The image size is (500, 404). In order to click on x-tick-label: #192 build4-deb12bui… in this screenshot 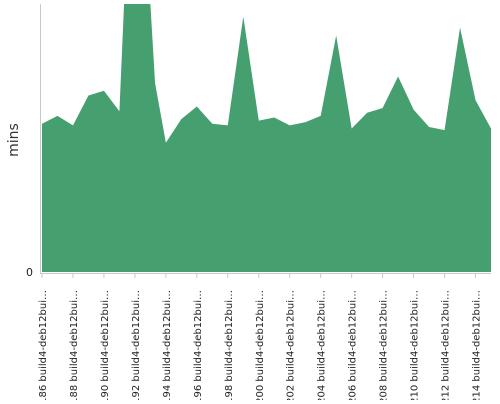, I will do `click(136, 345)`.